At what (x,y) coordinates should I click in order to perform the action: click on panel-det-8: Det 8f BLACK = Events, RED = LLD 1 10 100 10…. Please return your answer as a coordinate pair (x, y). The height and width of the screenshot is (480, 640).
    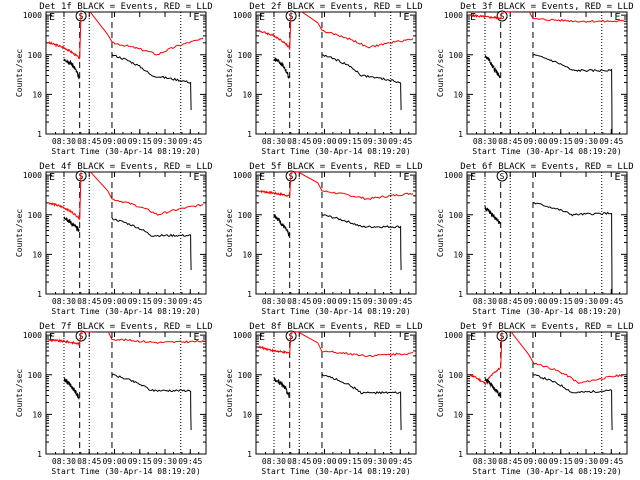
    Looking at the image, I should click on (324, 399).